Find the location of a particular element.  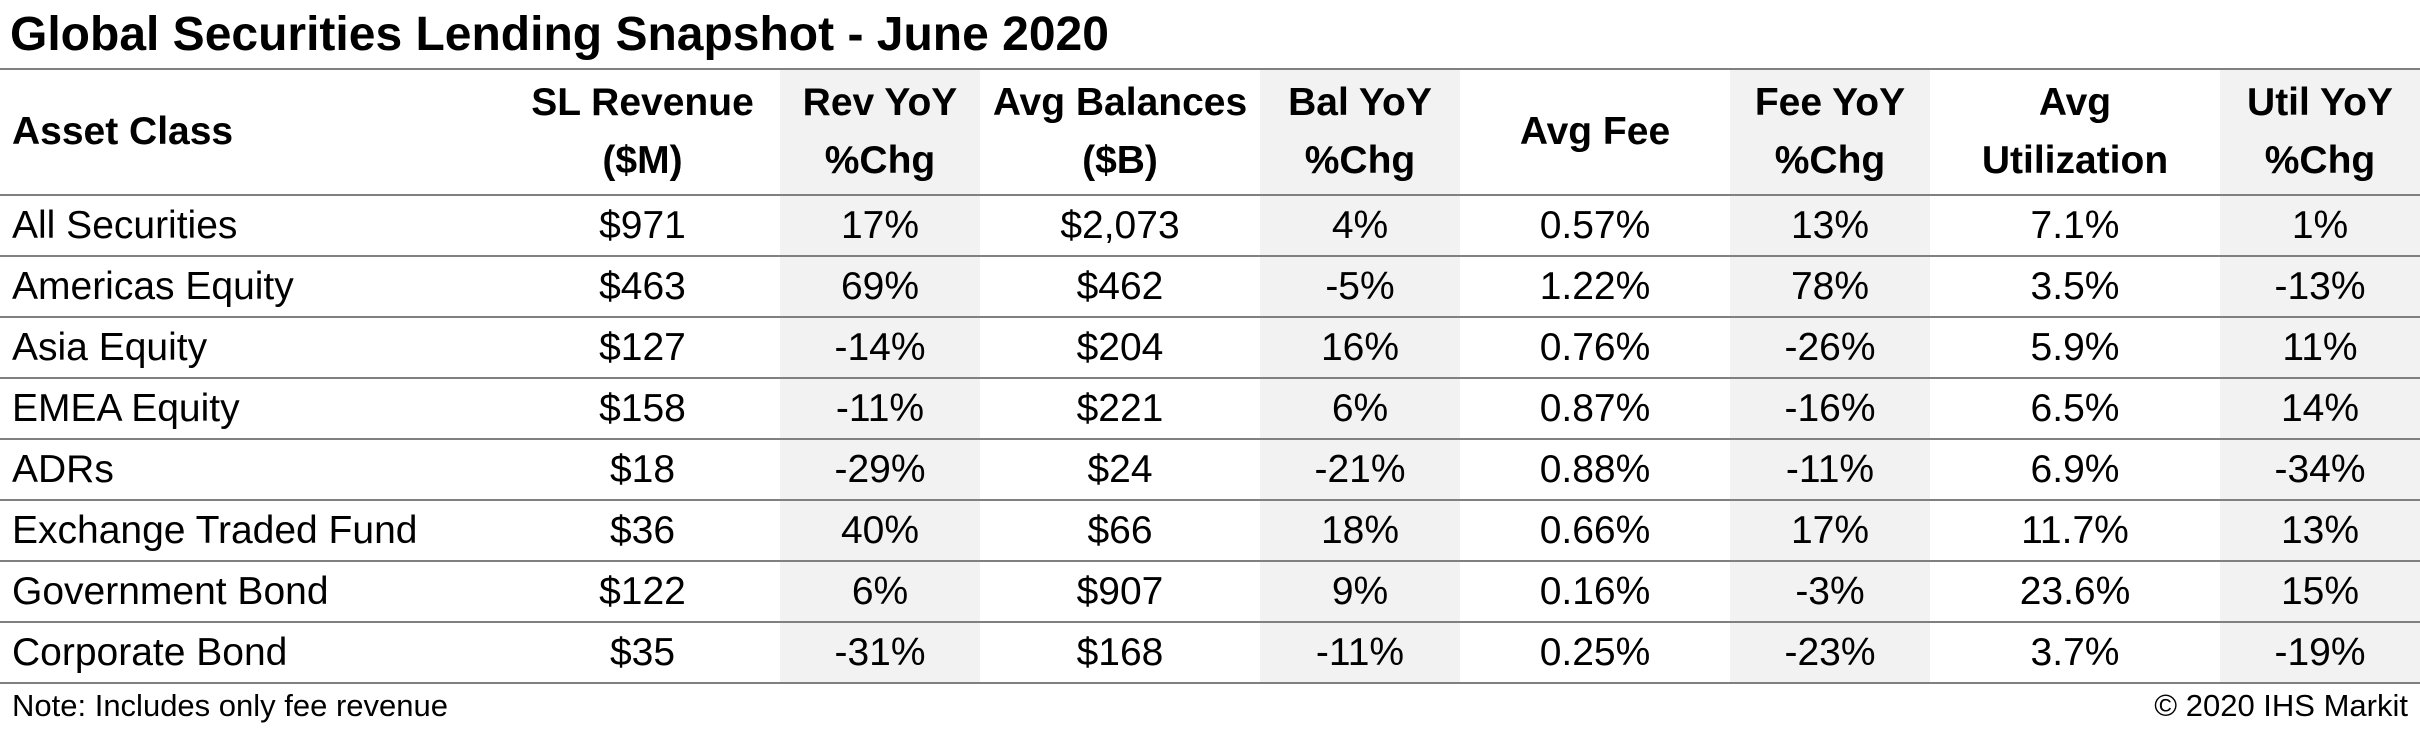

cell-util-yoy: 1% is located at coordinates (2320, 226).